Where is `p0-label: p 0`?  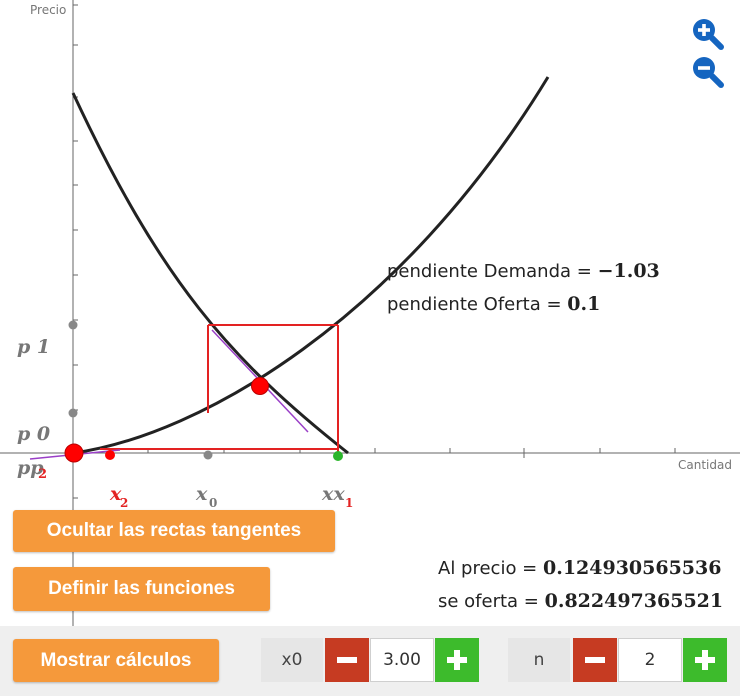
p0-label: p 0 is located at coordinates (33, 434).